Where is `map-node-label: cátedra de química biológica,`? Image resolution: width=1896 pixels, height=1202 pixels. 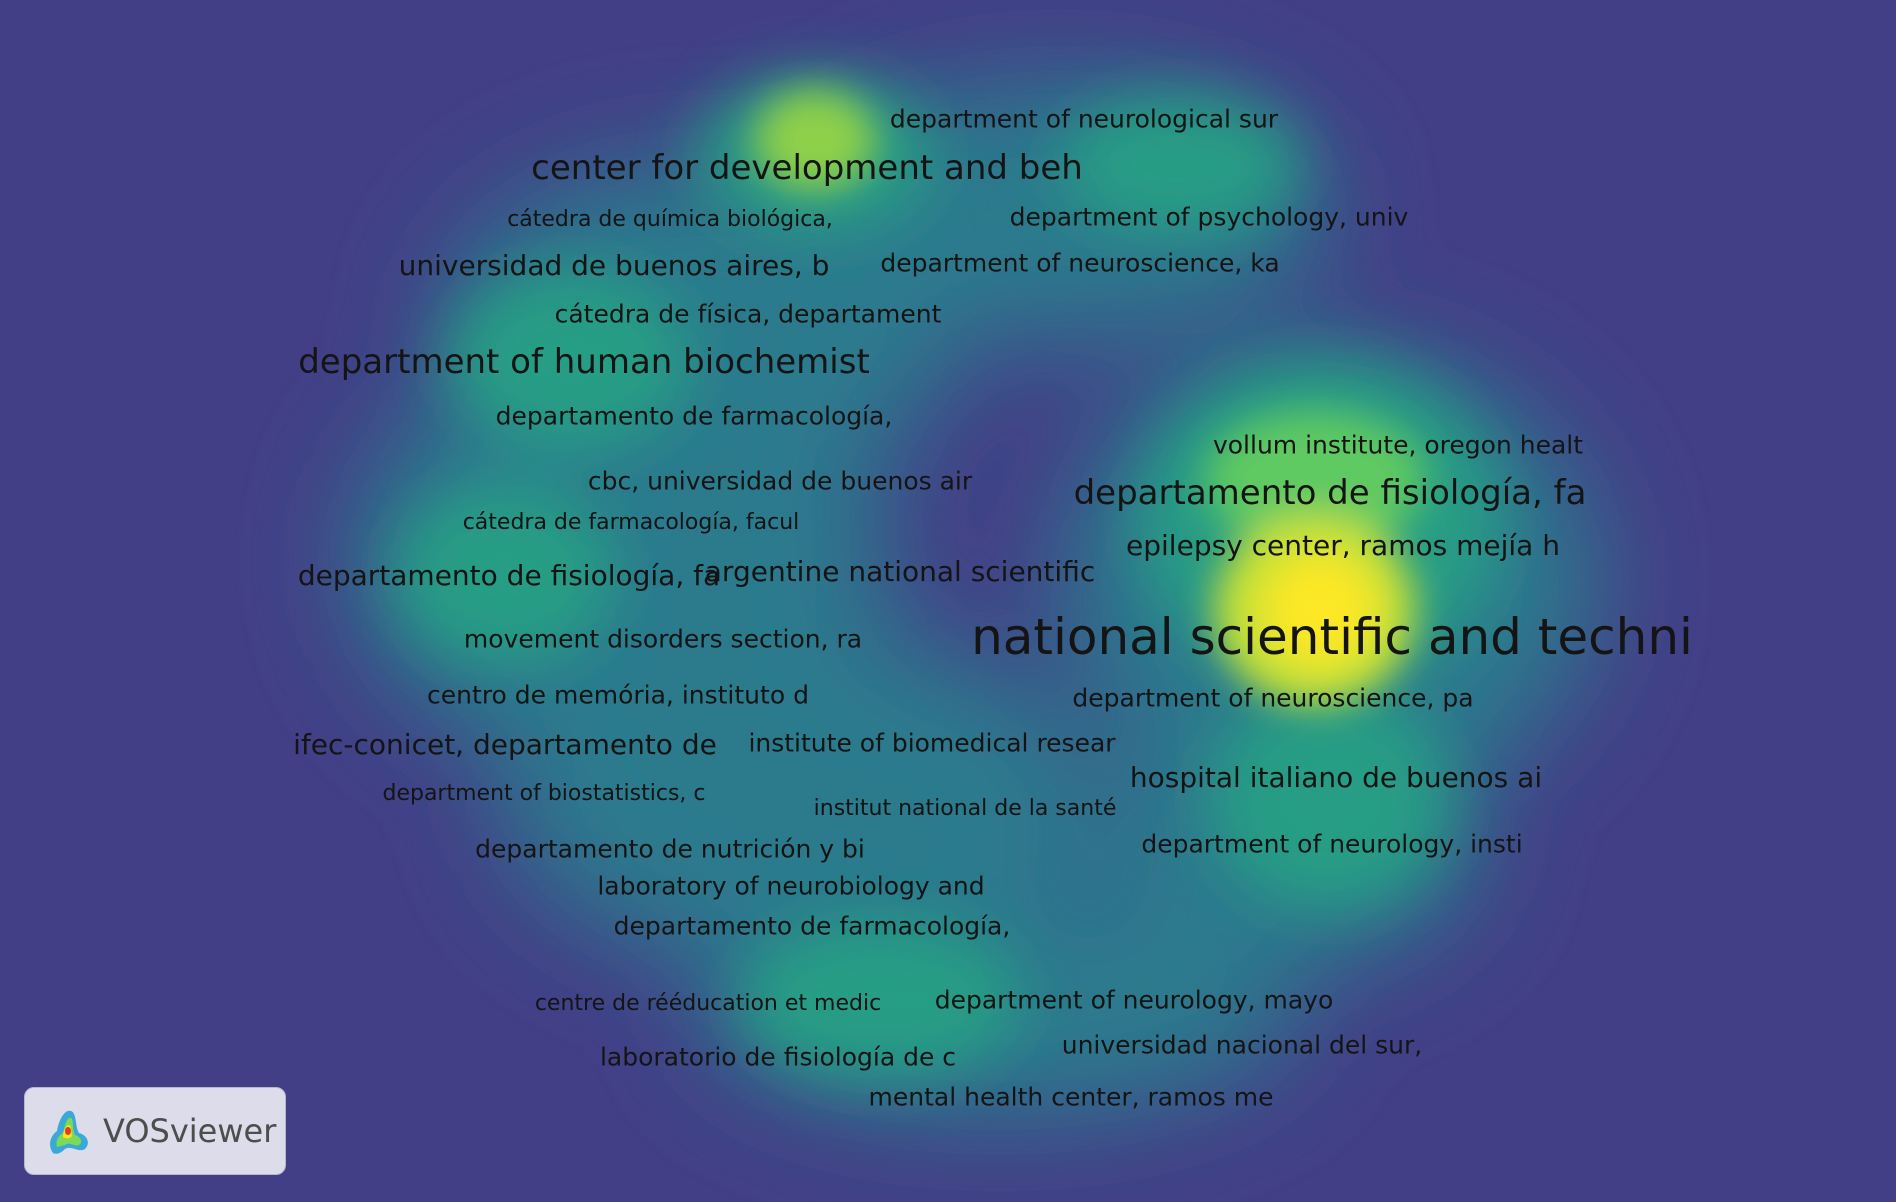
map-node-label: cátedra de química biológica, is located at coordinates (670, 219).